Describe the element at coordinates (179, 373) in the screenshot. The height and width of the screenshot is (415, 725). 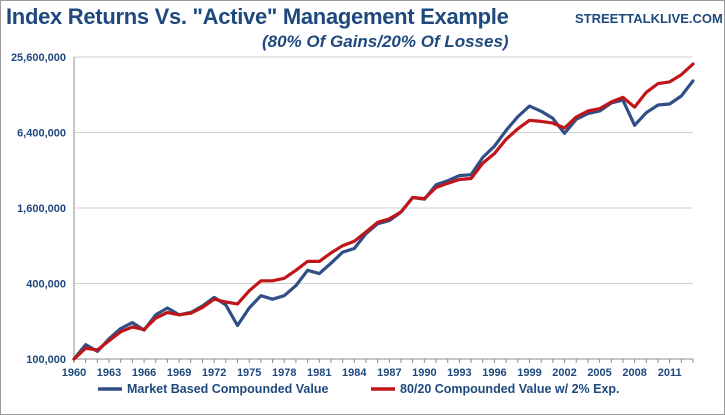
I see `x-tick-label: 1969` at that location.